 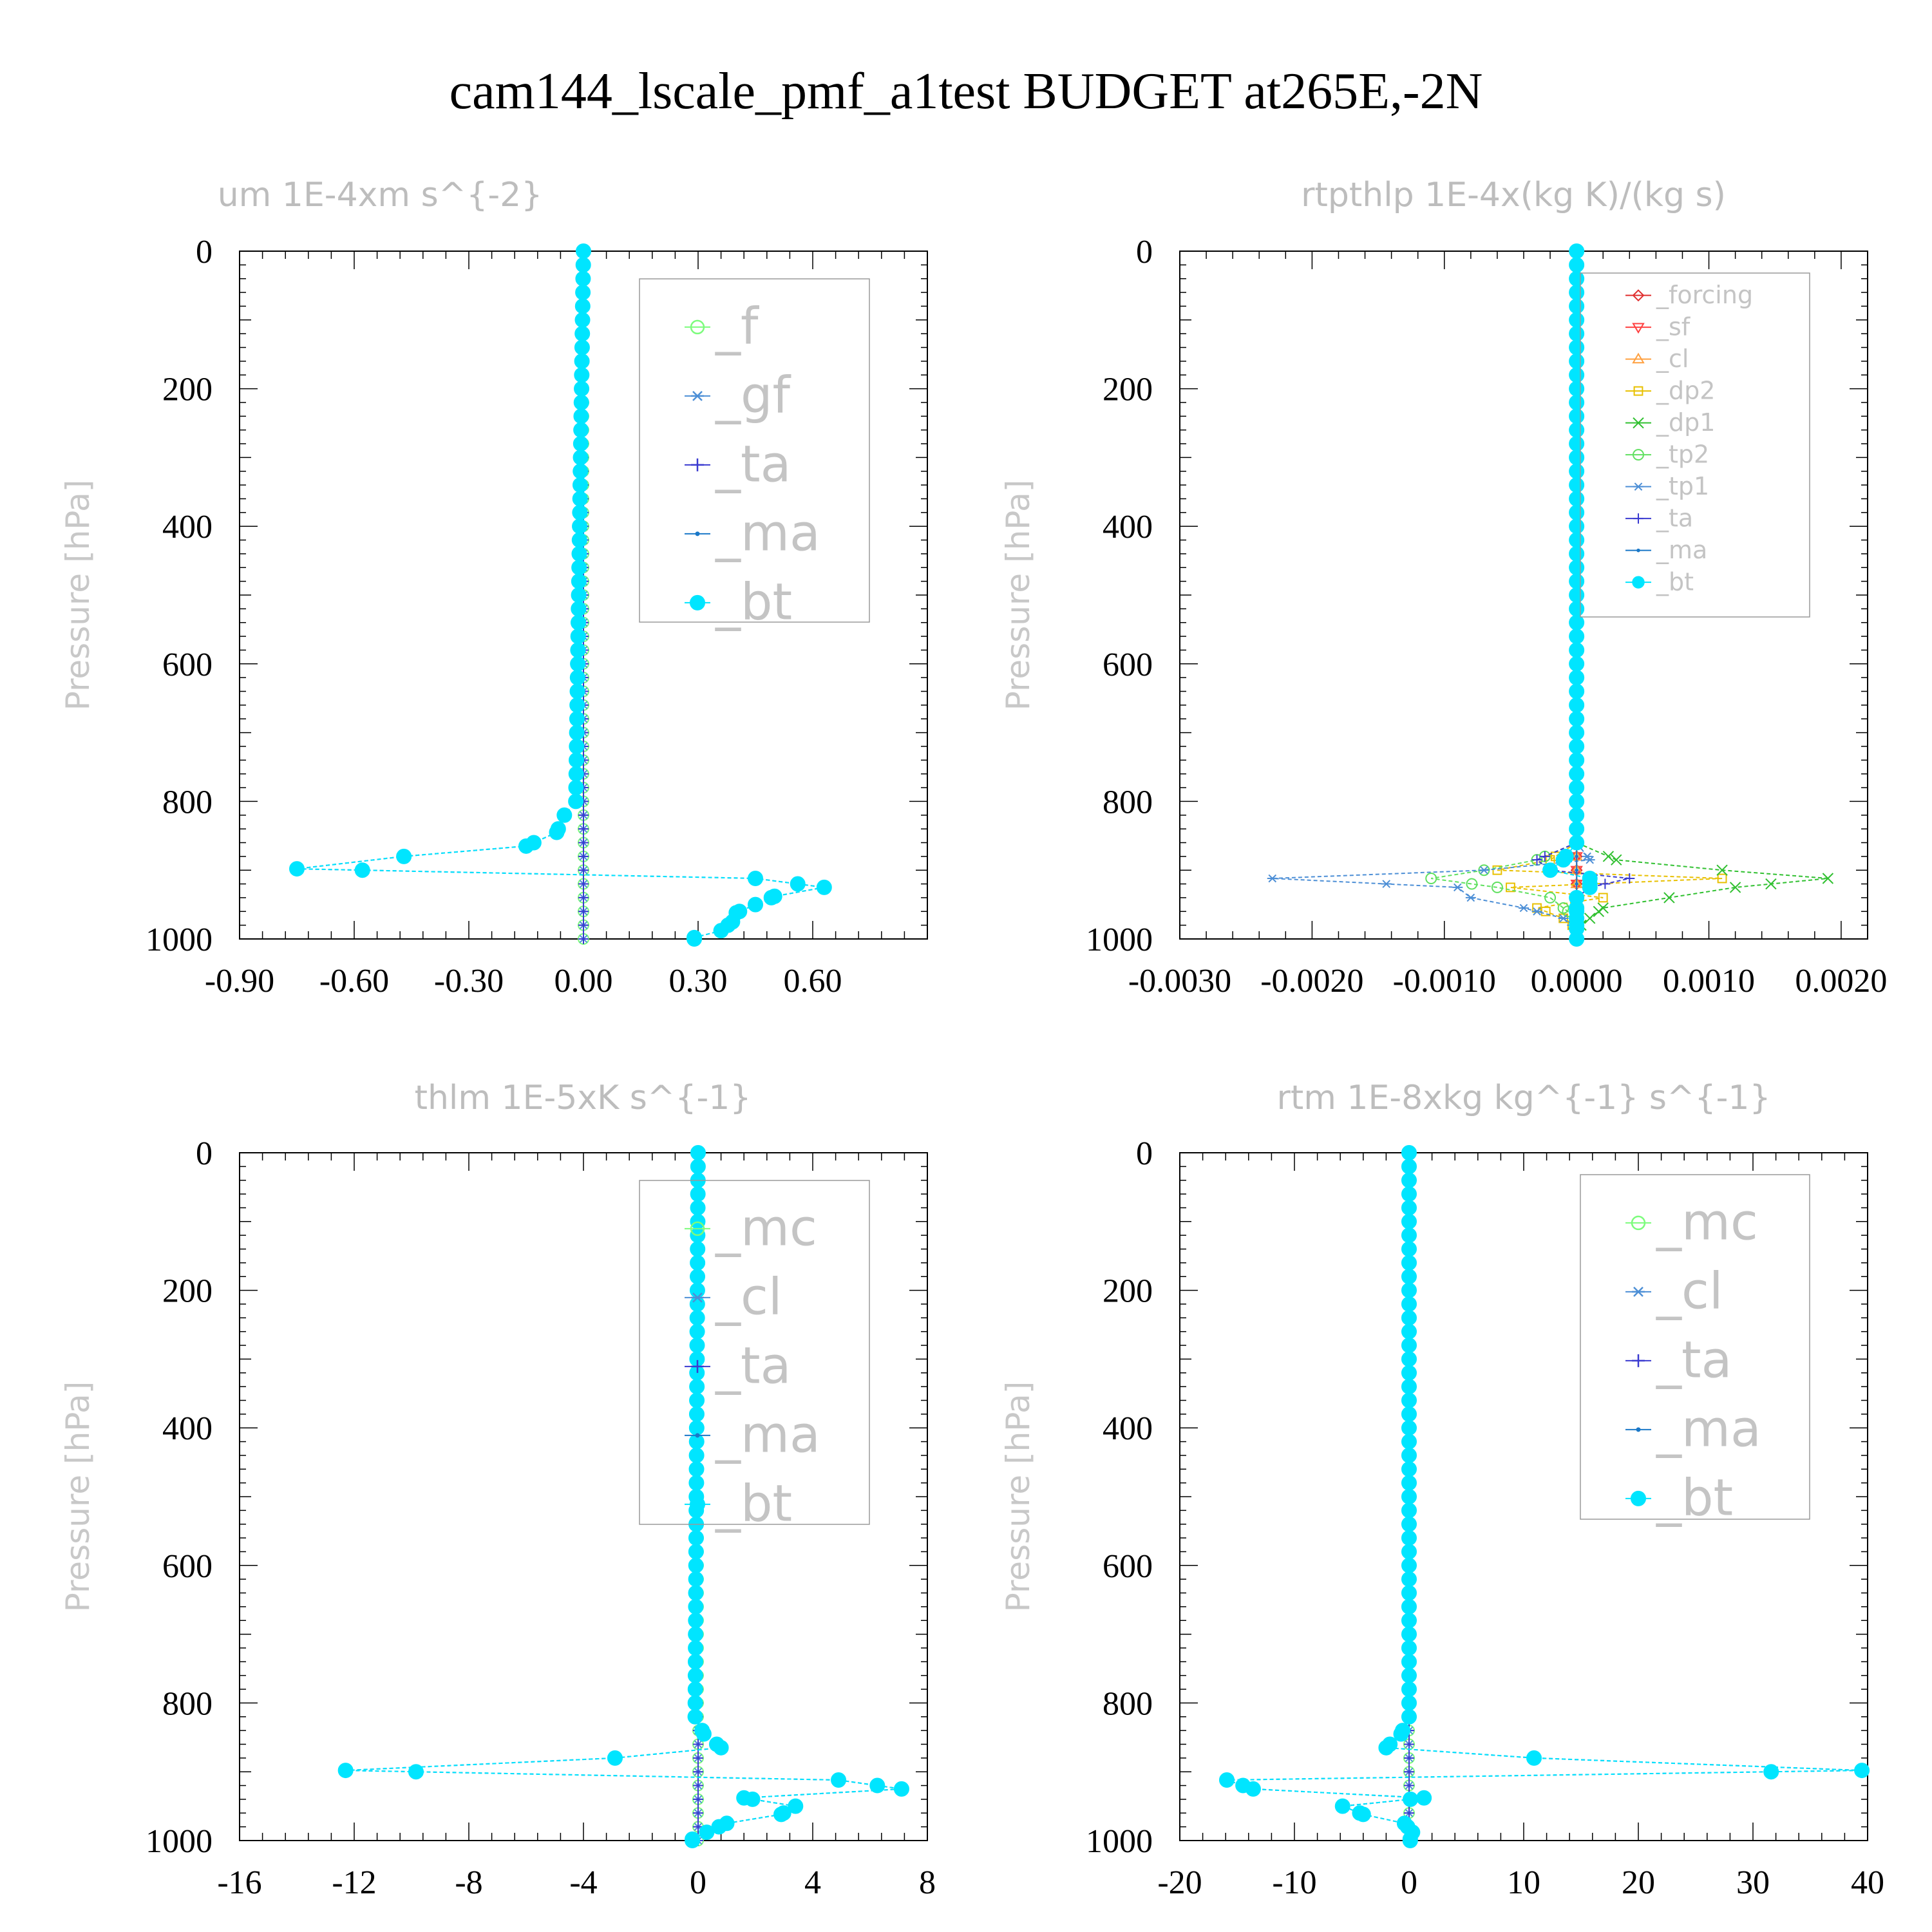 I want to click on series-bt, so click(x=1544, y=1496).